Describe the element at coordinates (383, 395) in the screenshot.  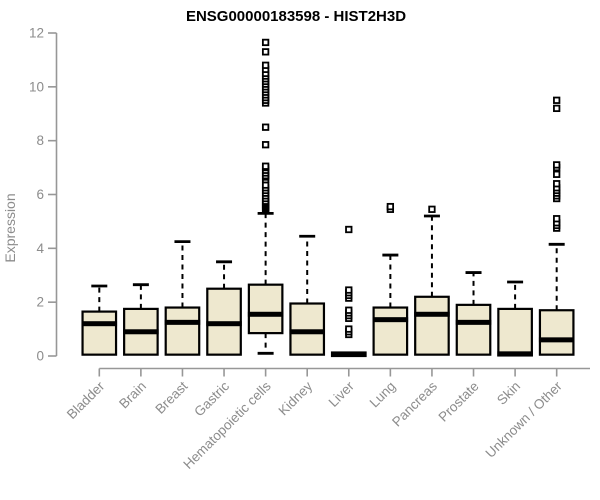
I see `x-tick-label-lung: Lung` at that location.